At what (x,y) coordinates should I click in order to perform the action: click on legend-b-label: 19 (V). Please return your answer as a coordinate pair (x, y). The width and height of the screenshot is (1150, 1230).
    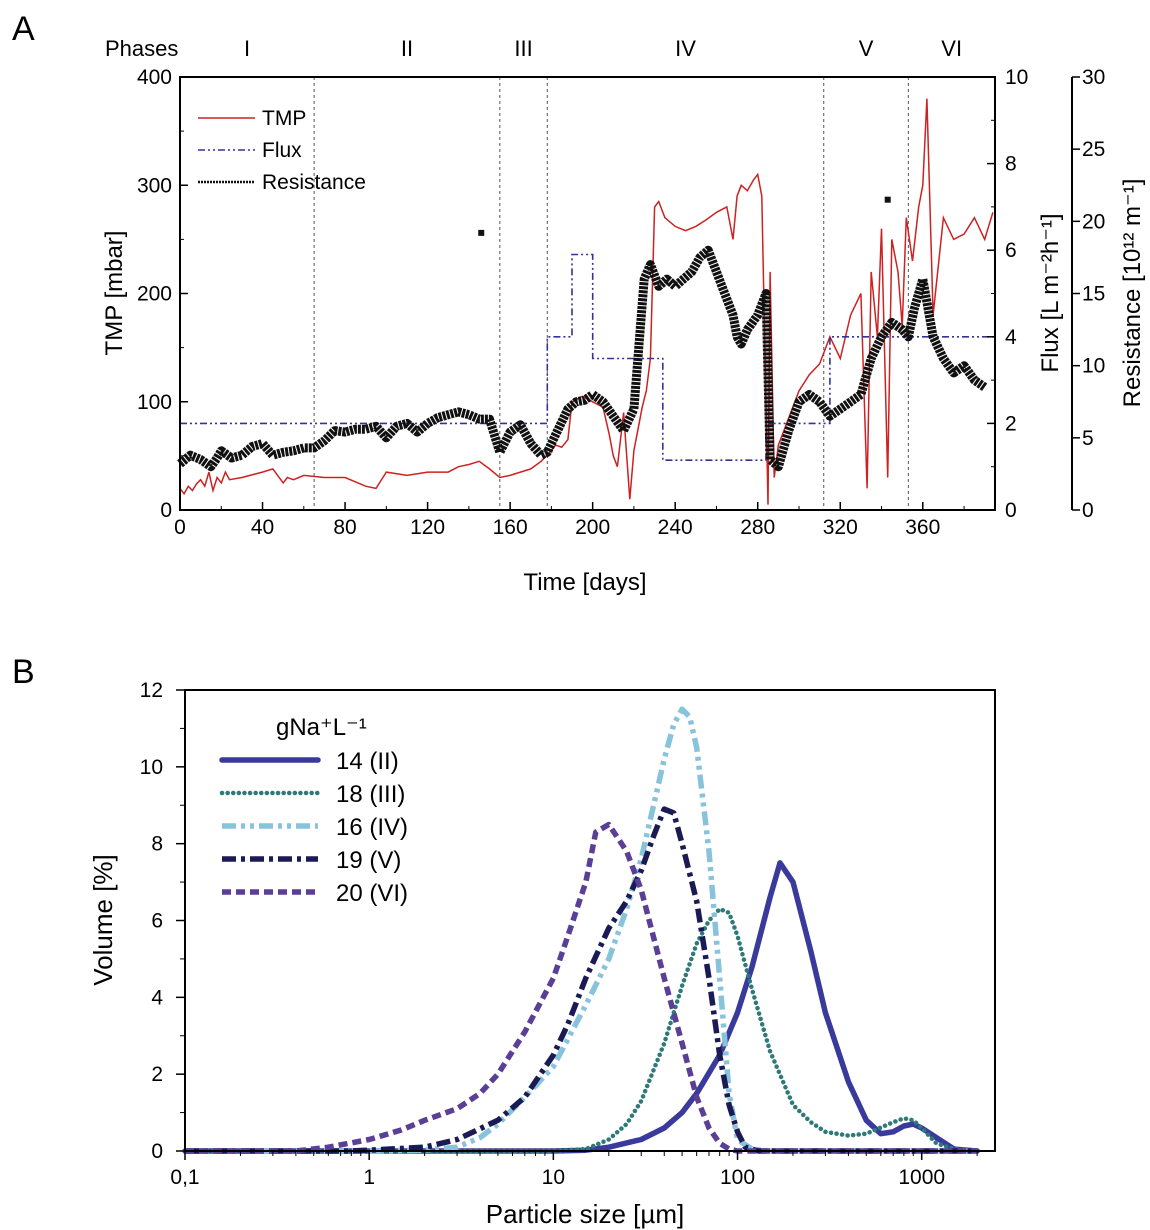
    Looking at the image, I should click on (368, 860).